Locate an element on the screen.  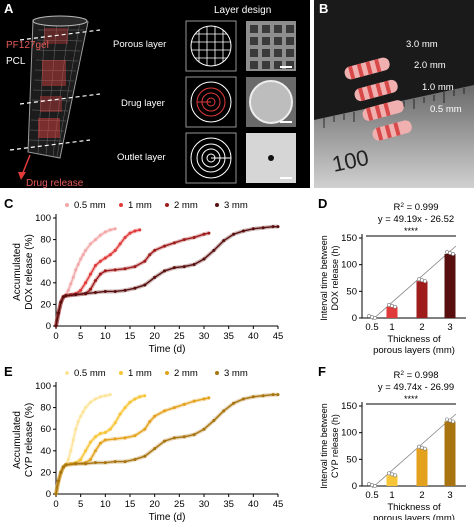
x-axis-label-line1: Thickness of is located at coordinates (414, 507).